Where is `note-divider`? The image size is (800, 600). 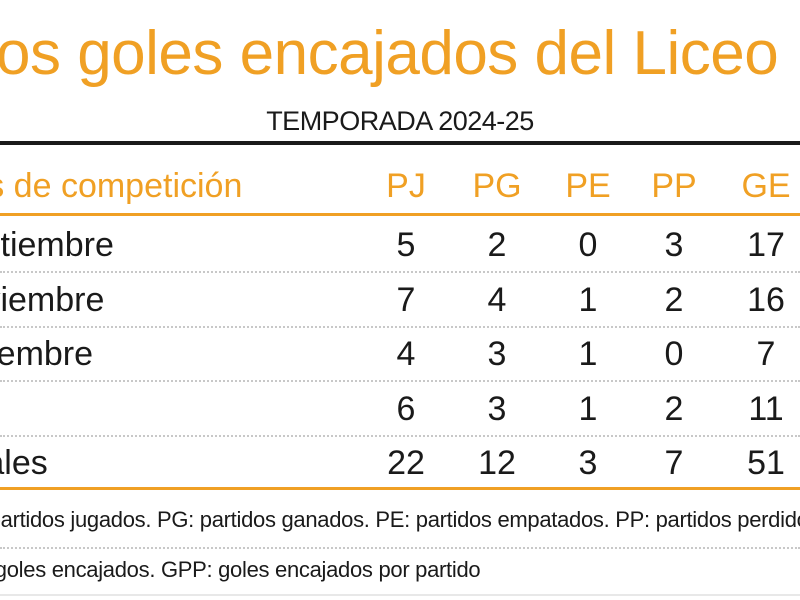
note-divider is located at coordinates (400, 548).